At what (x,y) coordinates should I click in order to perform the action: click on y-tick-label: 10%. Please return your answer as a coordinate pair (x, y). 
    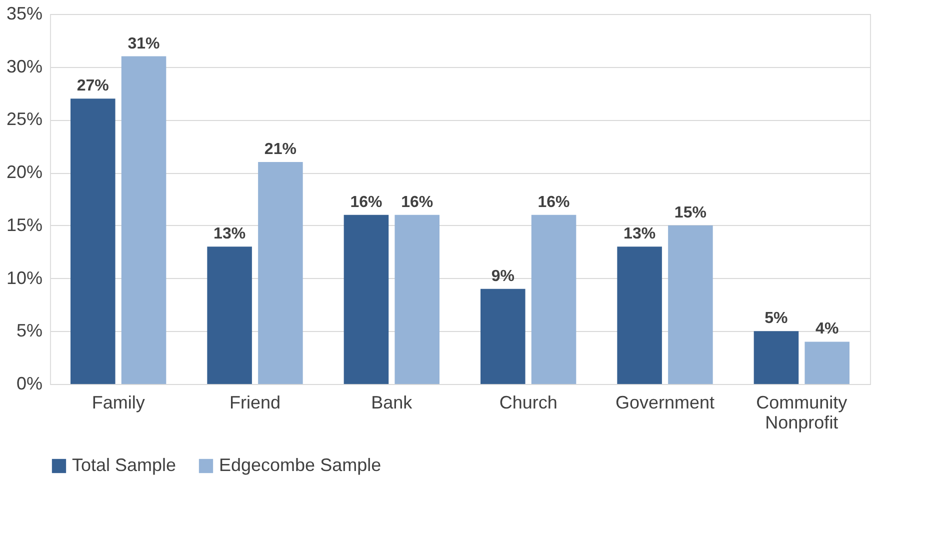
    Looking at the image, I should click on (24, 278).